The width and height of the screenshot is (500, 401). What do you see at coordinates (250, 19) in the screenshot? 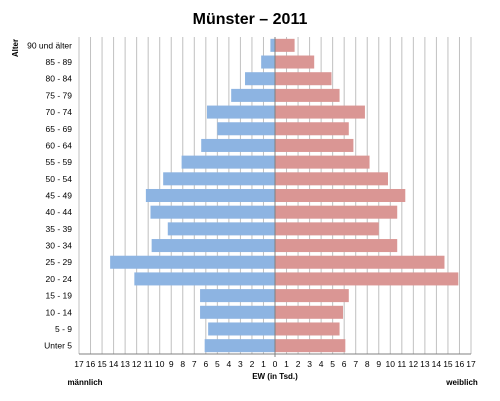
I see `chart-title: Münster – 2011` at bounding box center [250, 19].